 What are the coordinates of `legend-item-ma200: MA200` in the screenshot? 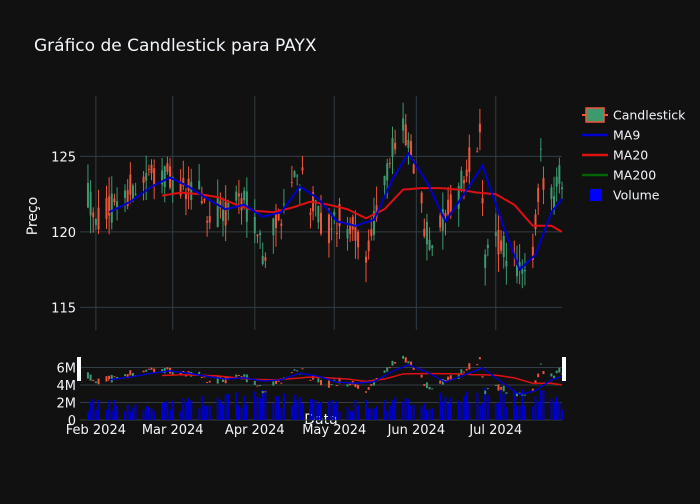 It's located at (619, 175).